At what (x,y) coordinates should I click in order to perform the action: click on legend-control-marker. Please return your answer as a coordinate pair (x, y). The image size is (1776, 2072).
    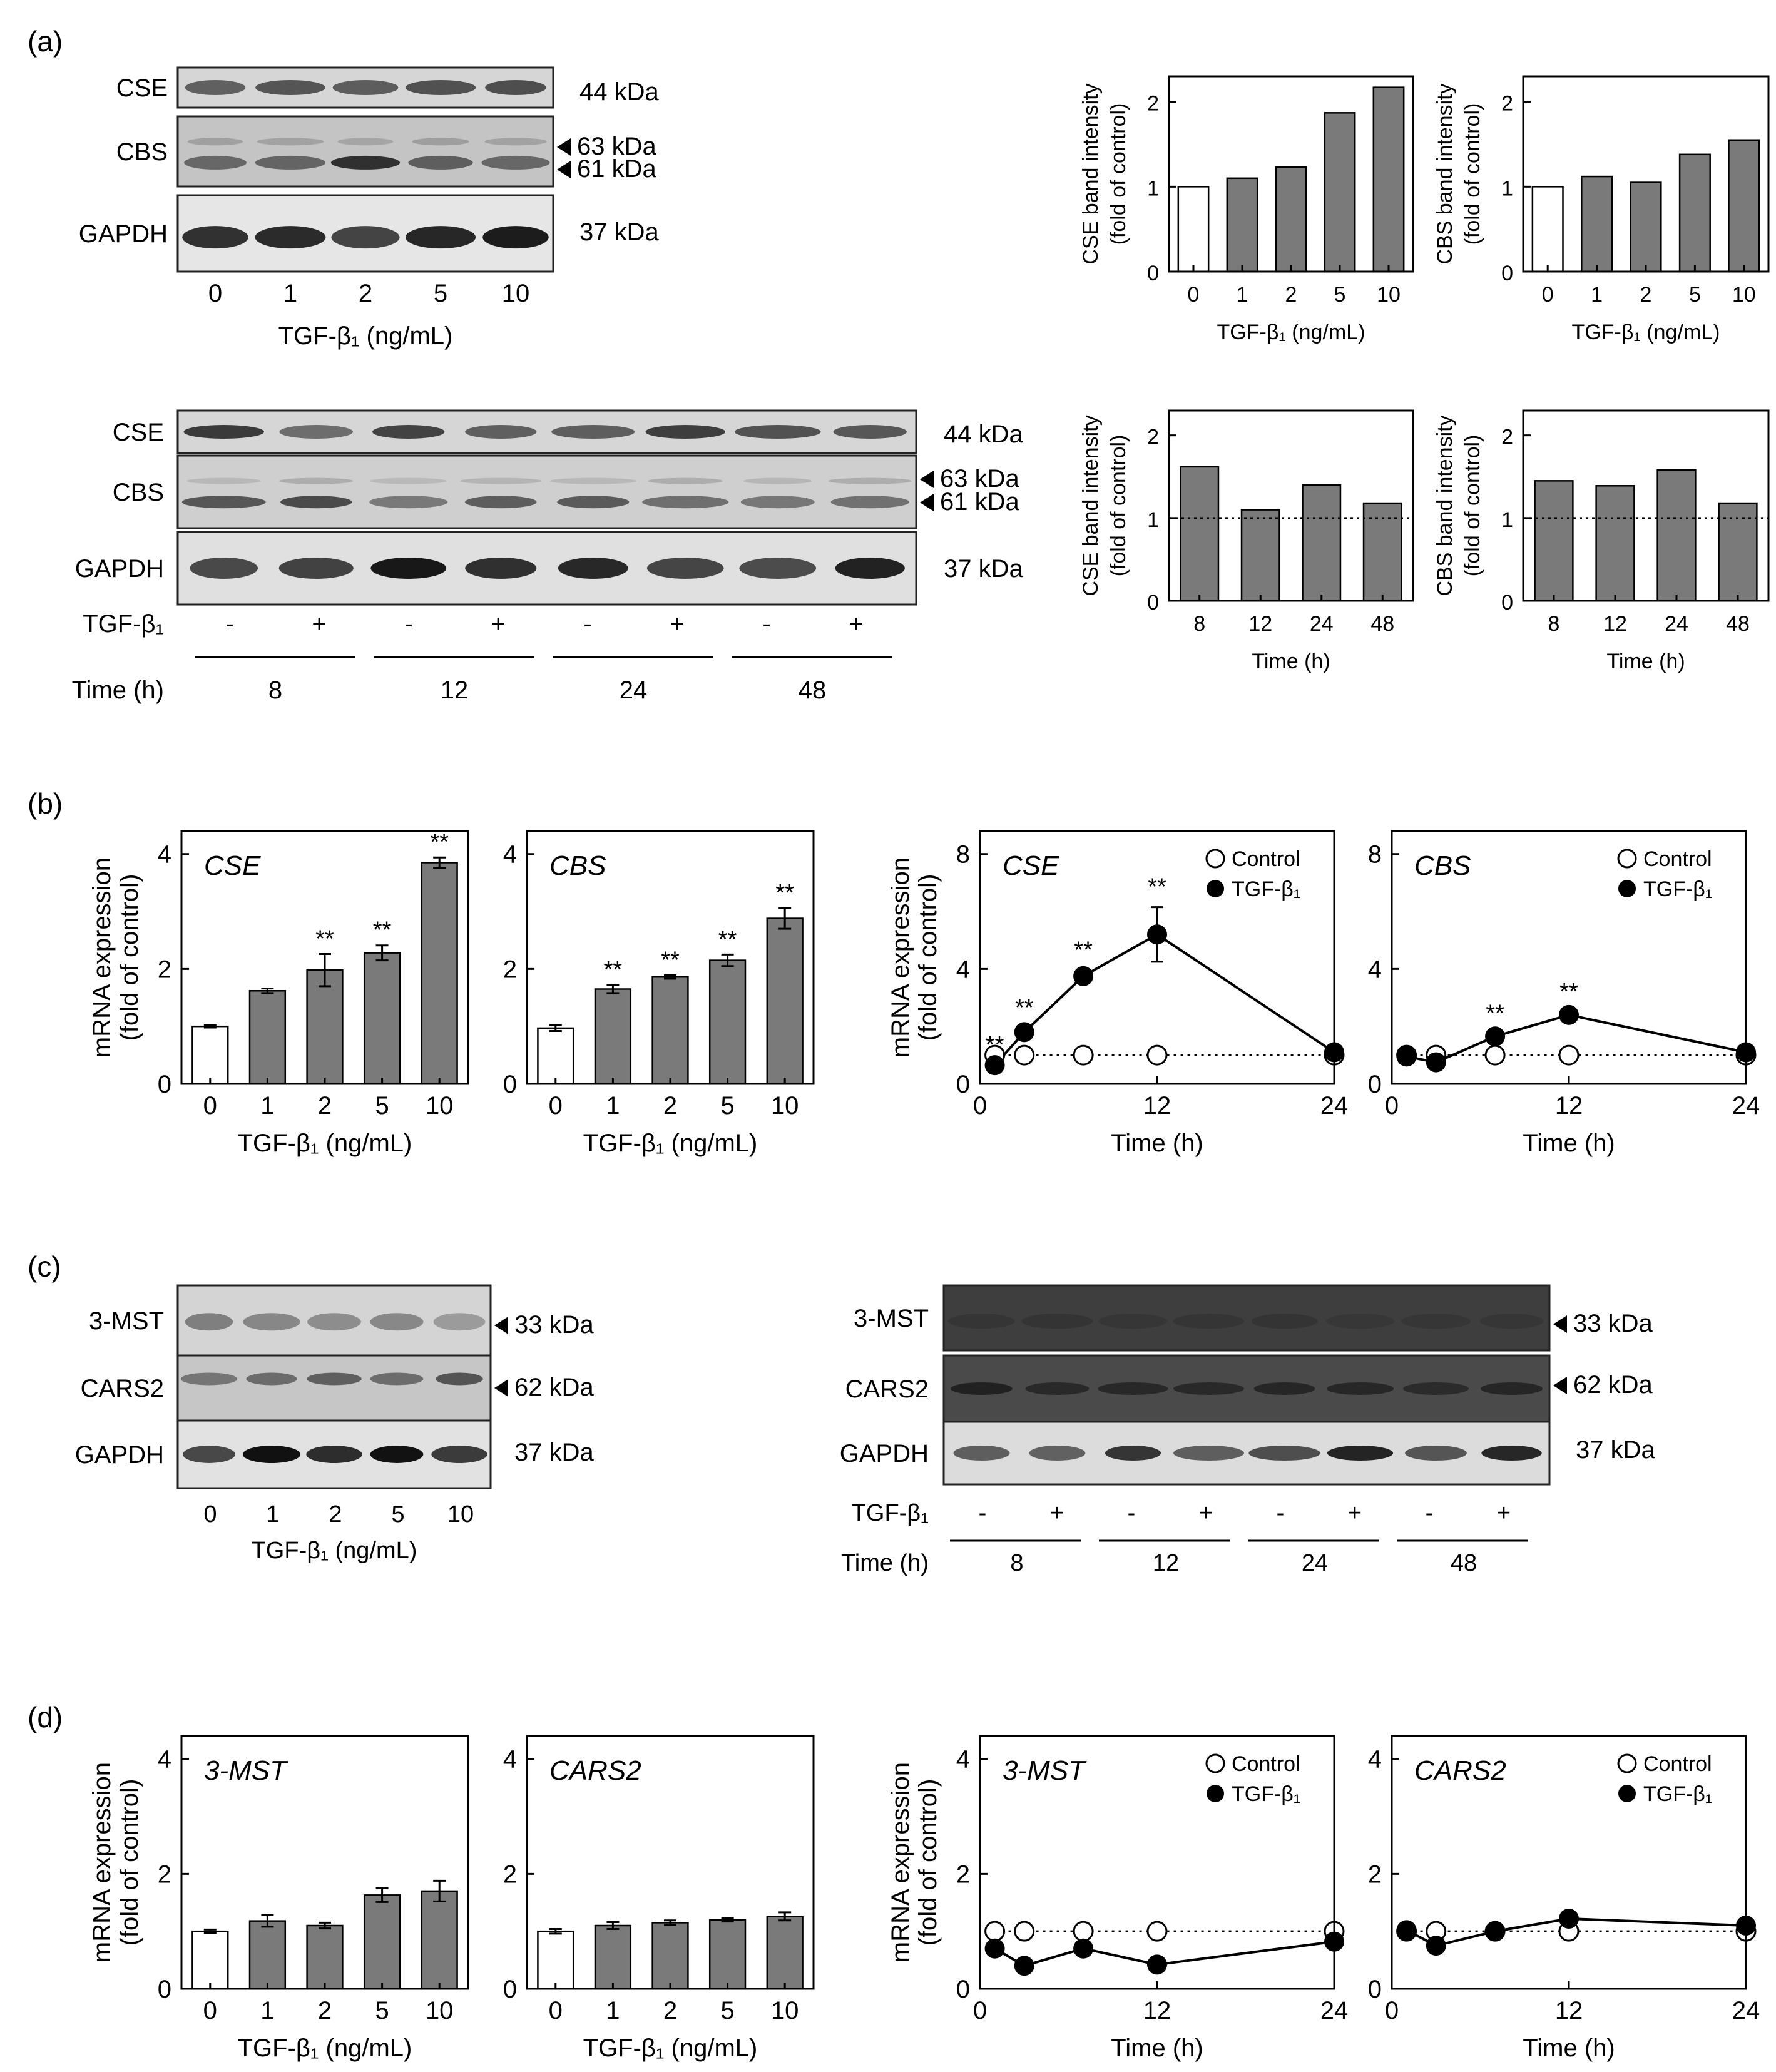
    Looking at the image, I should click on (1627, 1763).